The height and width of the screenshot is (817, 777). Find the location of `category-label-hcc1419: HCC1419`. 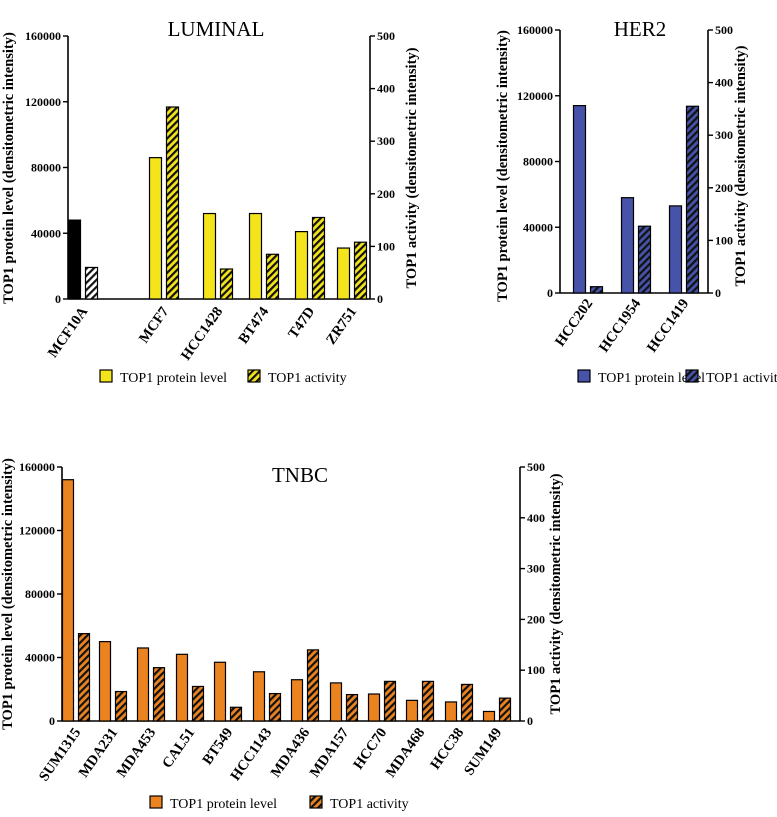

category-label-hcc1419: HCC1419 is located at coordinates (668, 325).